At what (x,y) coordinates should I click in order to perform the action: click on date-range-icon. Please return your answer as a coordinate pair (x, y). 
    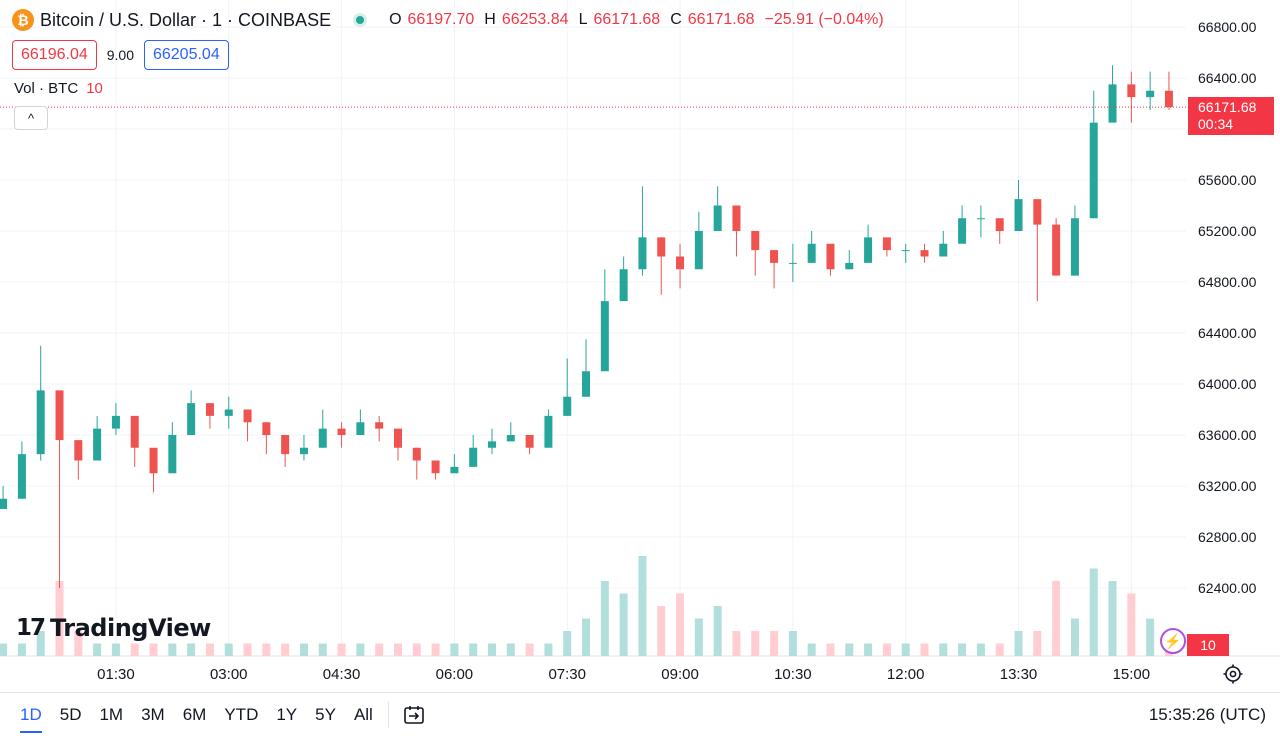
    Looking at the image, I should click on (414, 715).